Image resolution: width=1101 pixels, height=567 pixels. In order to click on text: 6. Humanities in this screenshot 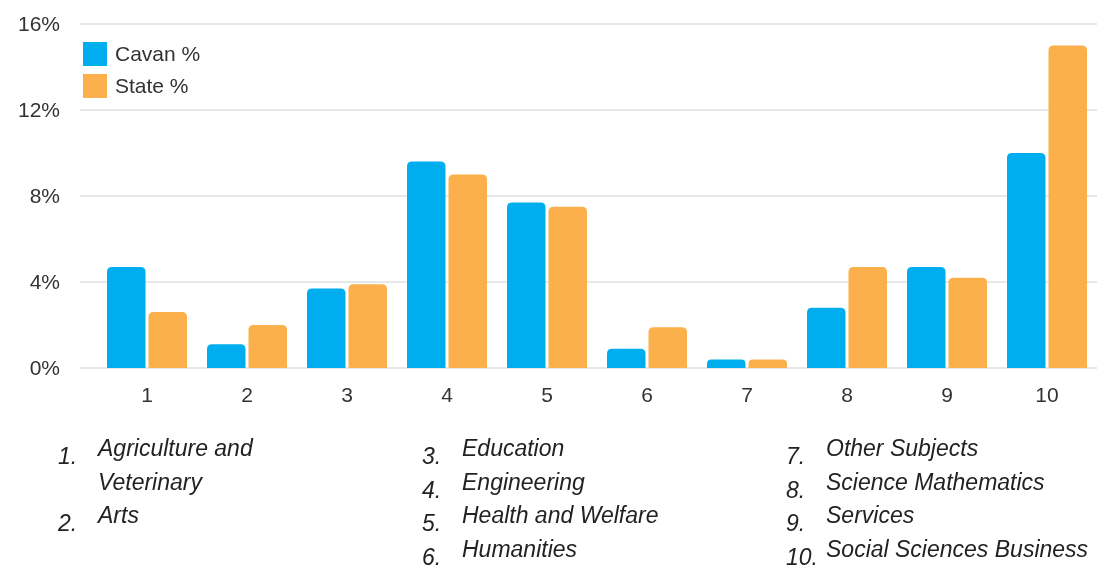, I will do `click(500, 551)`.